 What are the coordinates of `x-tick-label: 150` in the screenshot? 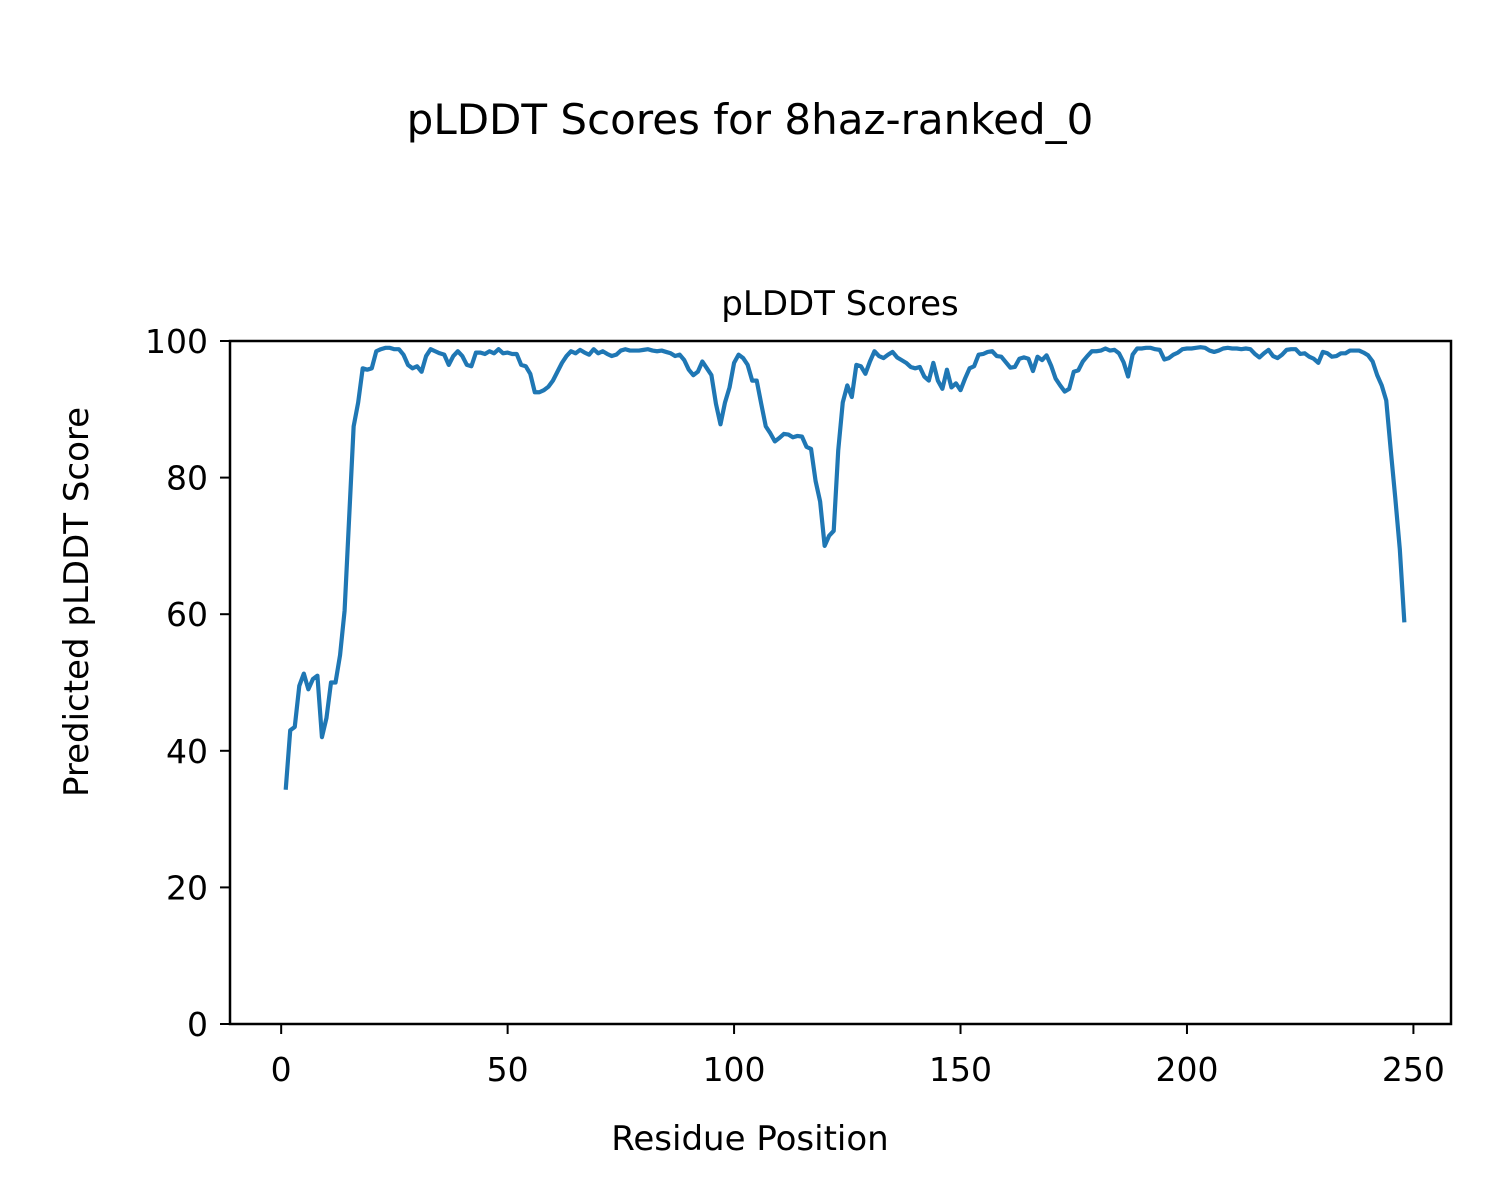 It's located at (960, 1069).